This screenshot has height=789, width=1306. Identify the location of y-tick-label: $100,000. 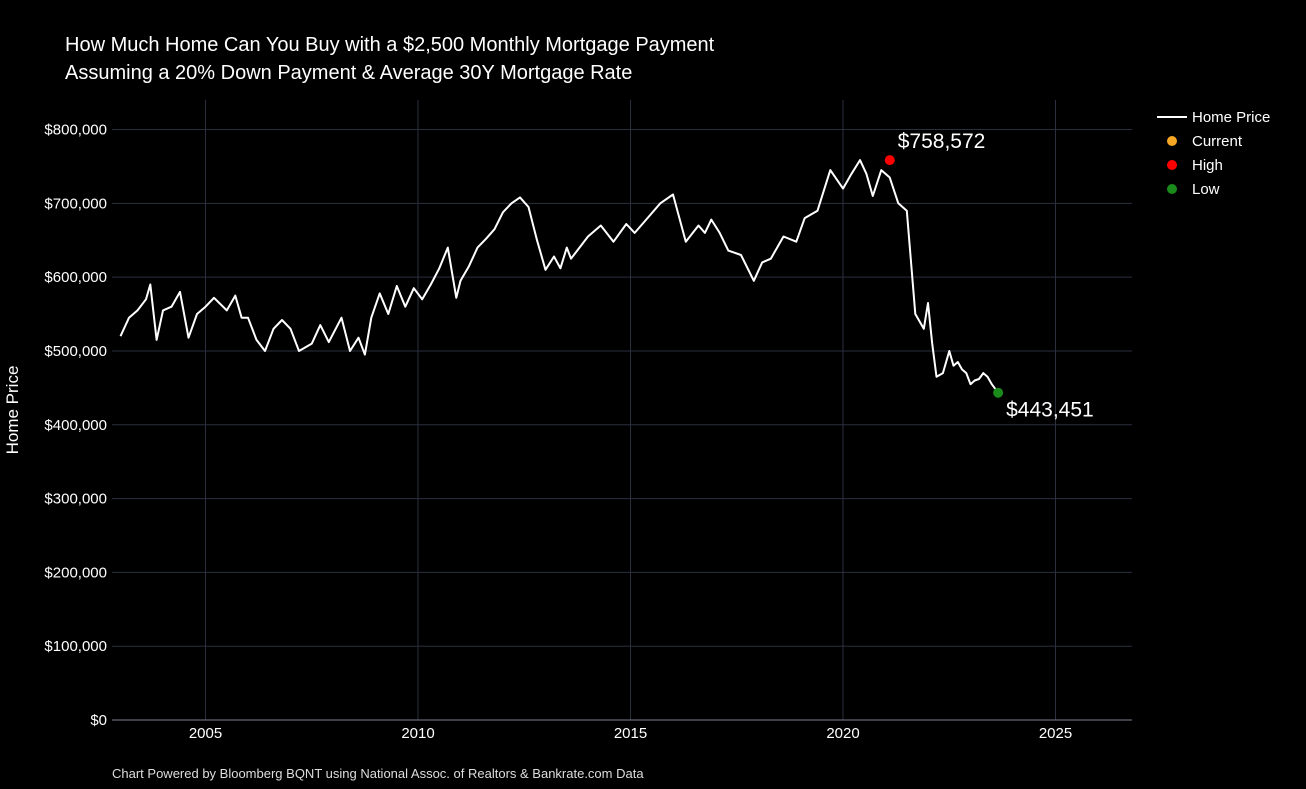
(75, 646).